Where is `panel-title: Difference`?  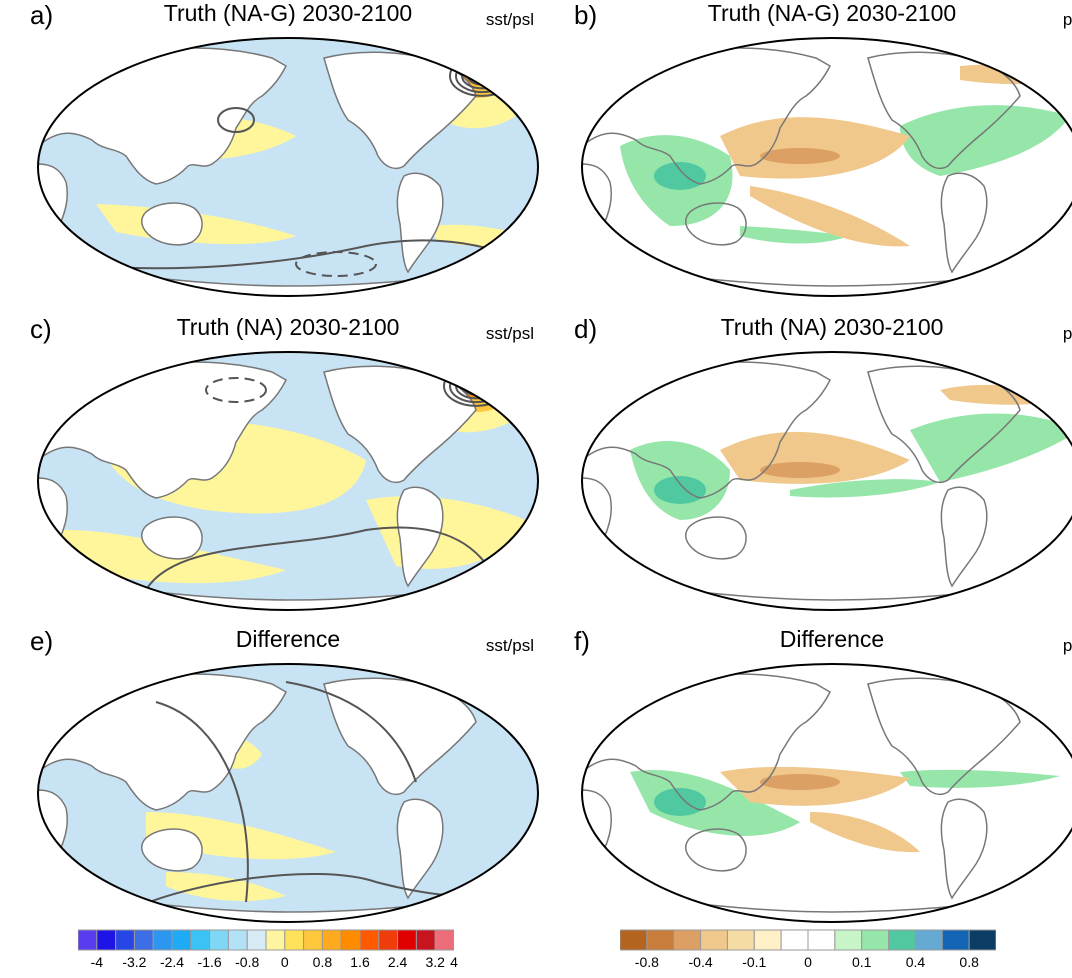
panel-title: Difference is located at coordinates (832, 639).